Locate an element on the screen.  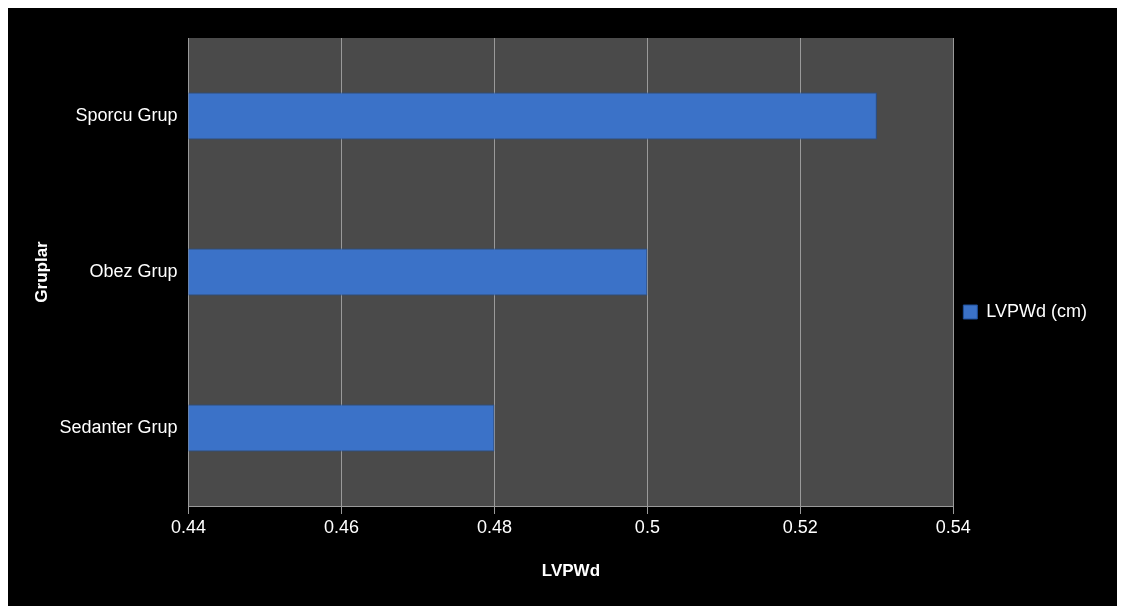
y-tick-label: Sporcu Grup is located at coordinates (126, 114).